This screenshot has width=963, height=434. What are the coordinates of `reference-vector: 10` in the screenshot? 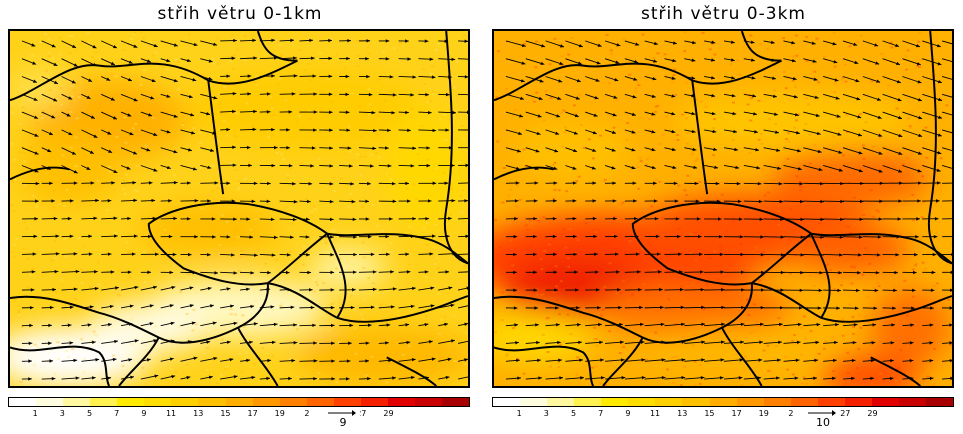 It's located at (823, 418).